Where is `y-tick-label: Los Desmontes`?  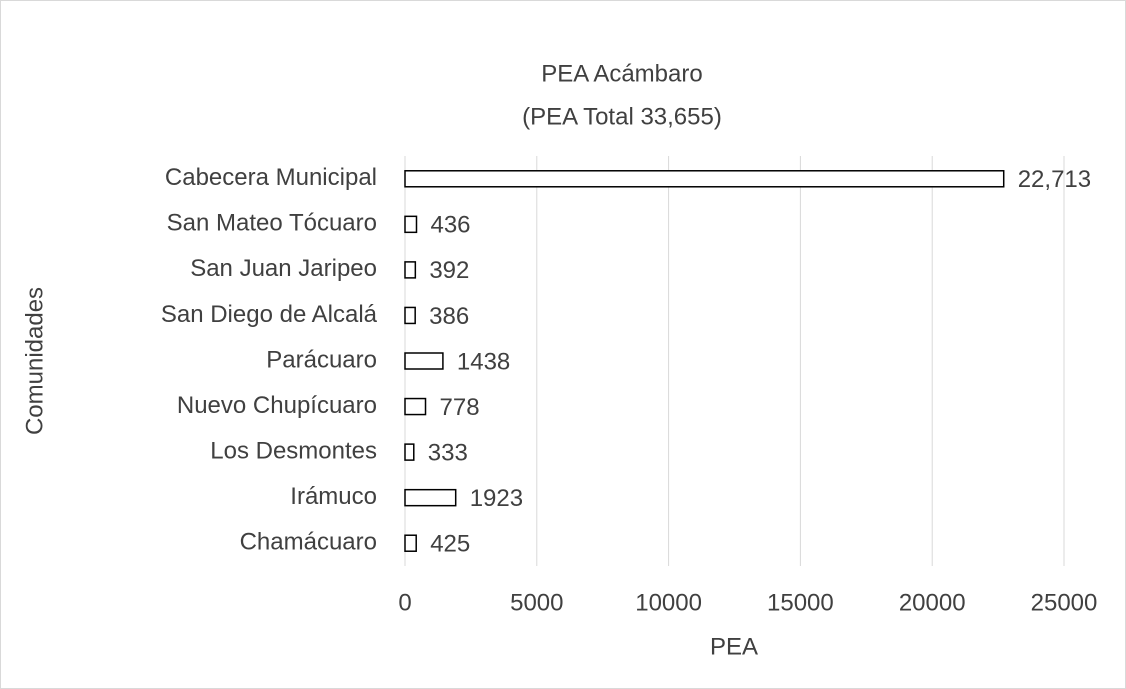
y-tick-label: Los Desmontes is located at coordinates (293, 450).